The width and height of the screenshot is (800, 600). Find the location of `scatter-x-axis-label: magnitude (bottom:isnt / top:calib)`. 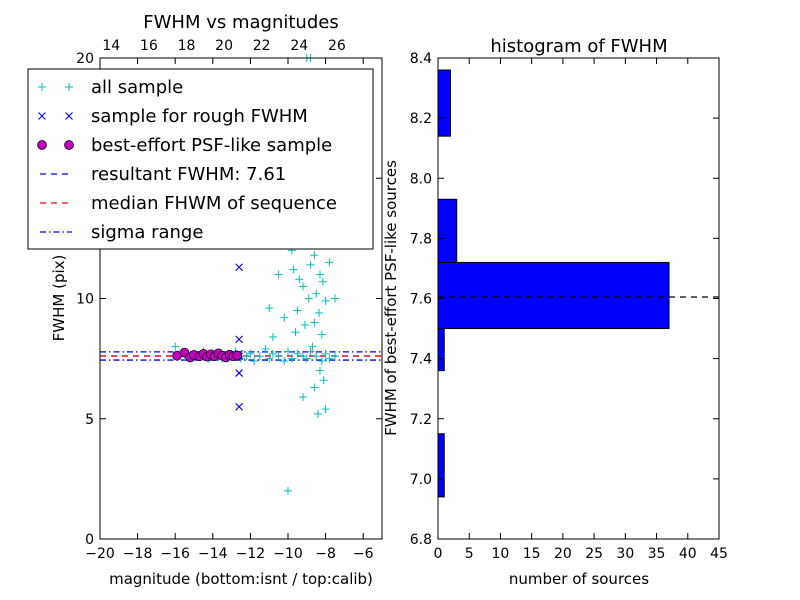

scatter-x-axis-label: magnitude (bottom:isnt / top:calib) is located at coordinates (241, 579).